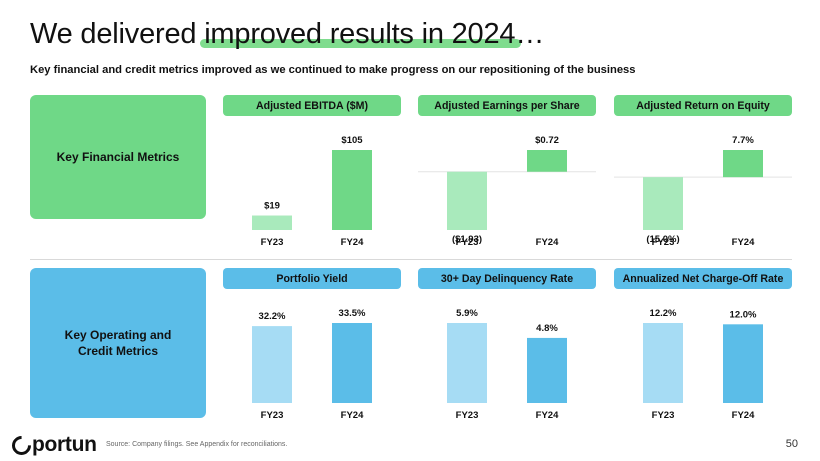  What do you see at coordinates (117, 34) in the screenshot?
I see `title-prefix: We delivered` at bounding box center [117, 34].